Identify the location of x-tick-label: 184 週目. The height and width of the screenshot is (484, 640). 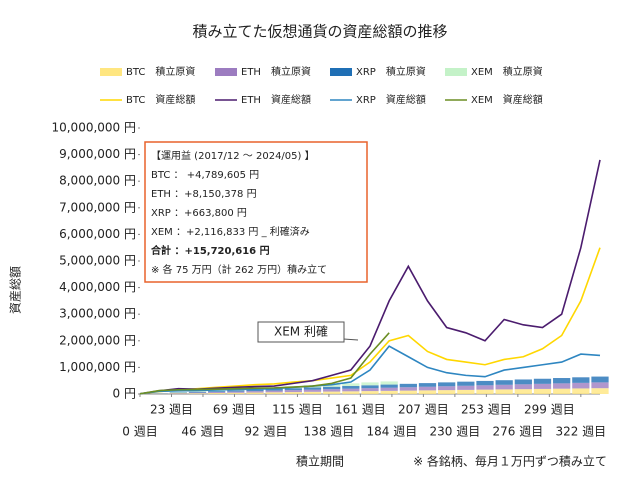
(392, 432).